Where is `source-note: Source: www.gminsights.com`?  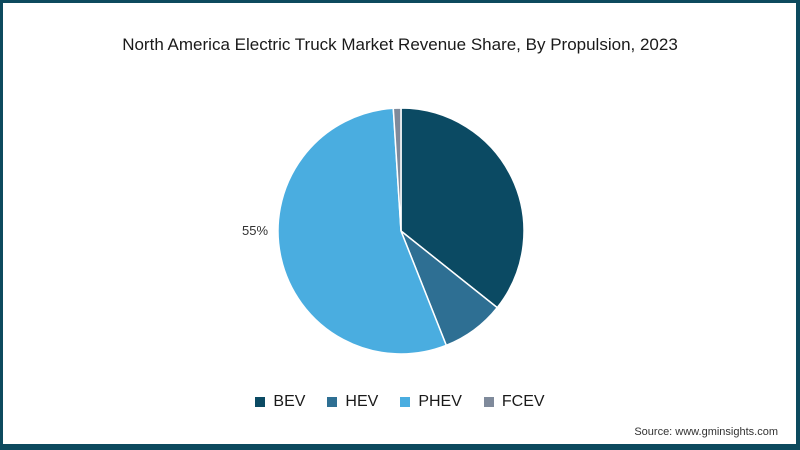 source-note: Source: www.gminsights.com is located at coordinates (706, 432).